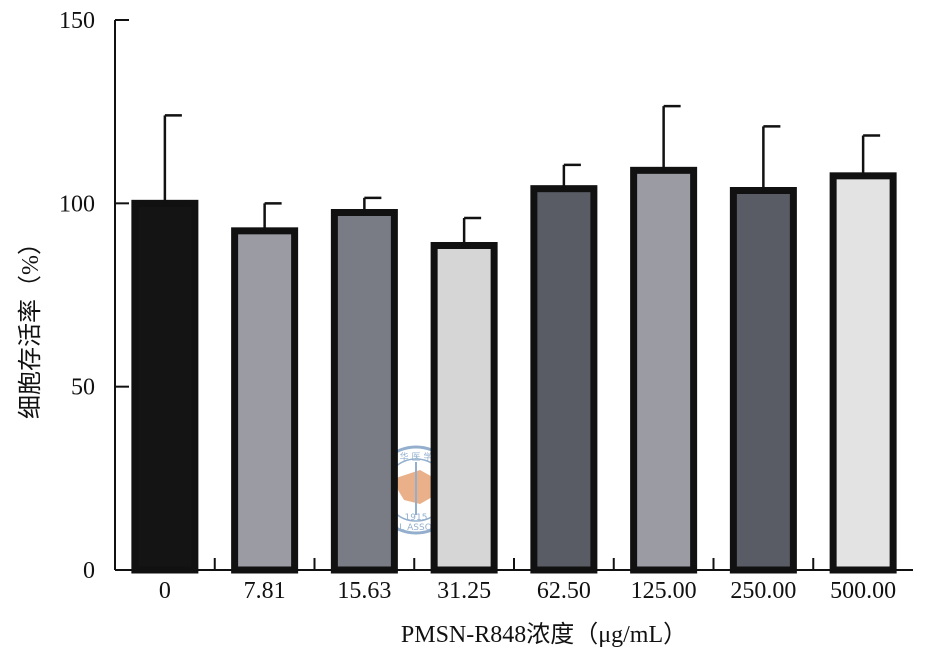 This screenshot has width=945, height=657. Describe the element at coordinates (464, 591) in the screenshot. I see `x-tick-label: 31.25` at that location.